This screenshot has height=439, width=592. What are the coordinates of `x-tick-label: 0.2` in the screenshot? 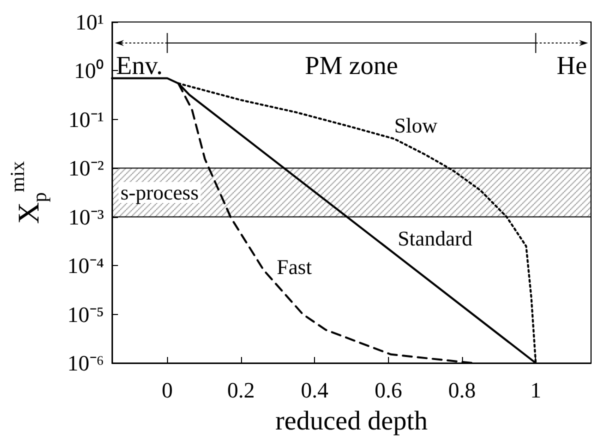 It's located at (241, 390).